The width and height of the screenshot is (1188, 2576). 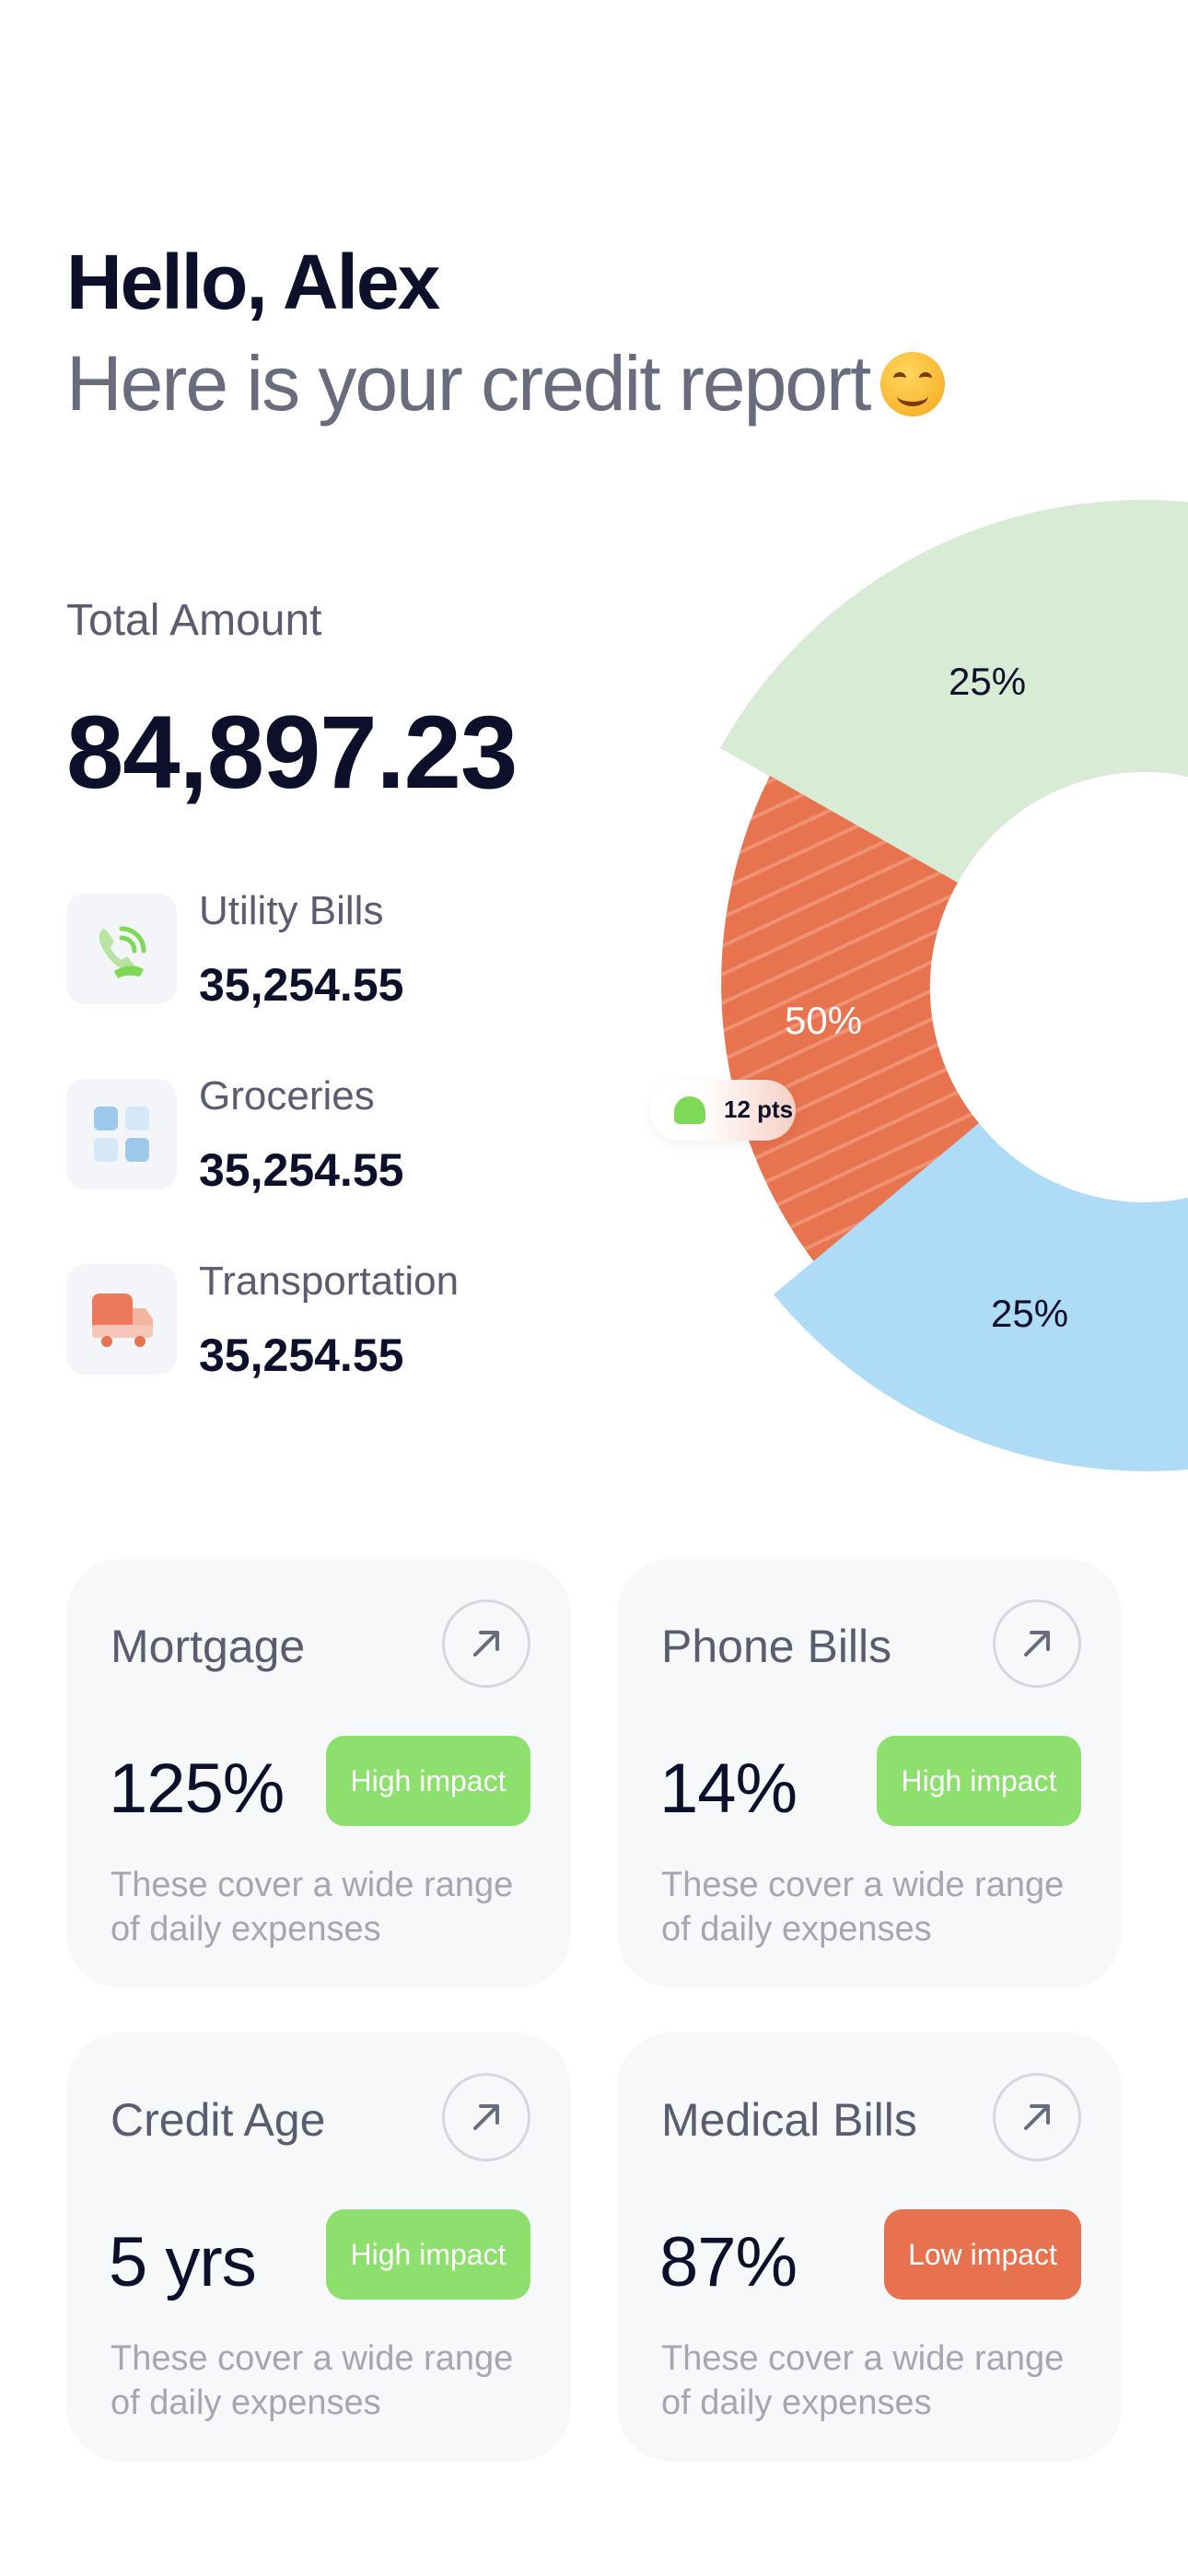 What do you see at coordinates (981, 1297) in the screenshot?
I see `donut-segment-blue` at bounding box center [981, 1297].